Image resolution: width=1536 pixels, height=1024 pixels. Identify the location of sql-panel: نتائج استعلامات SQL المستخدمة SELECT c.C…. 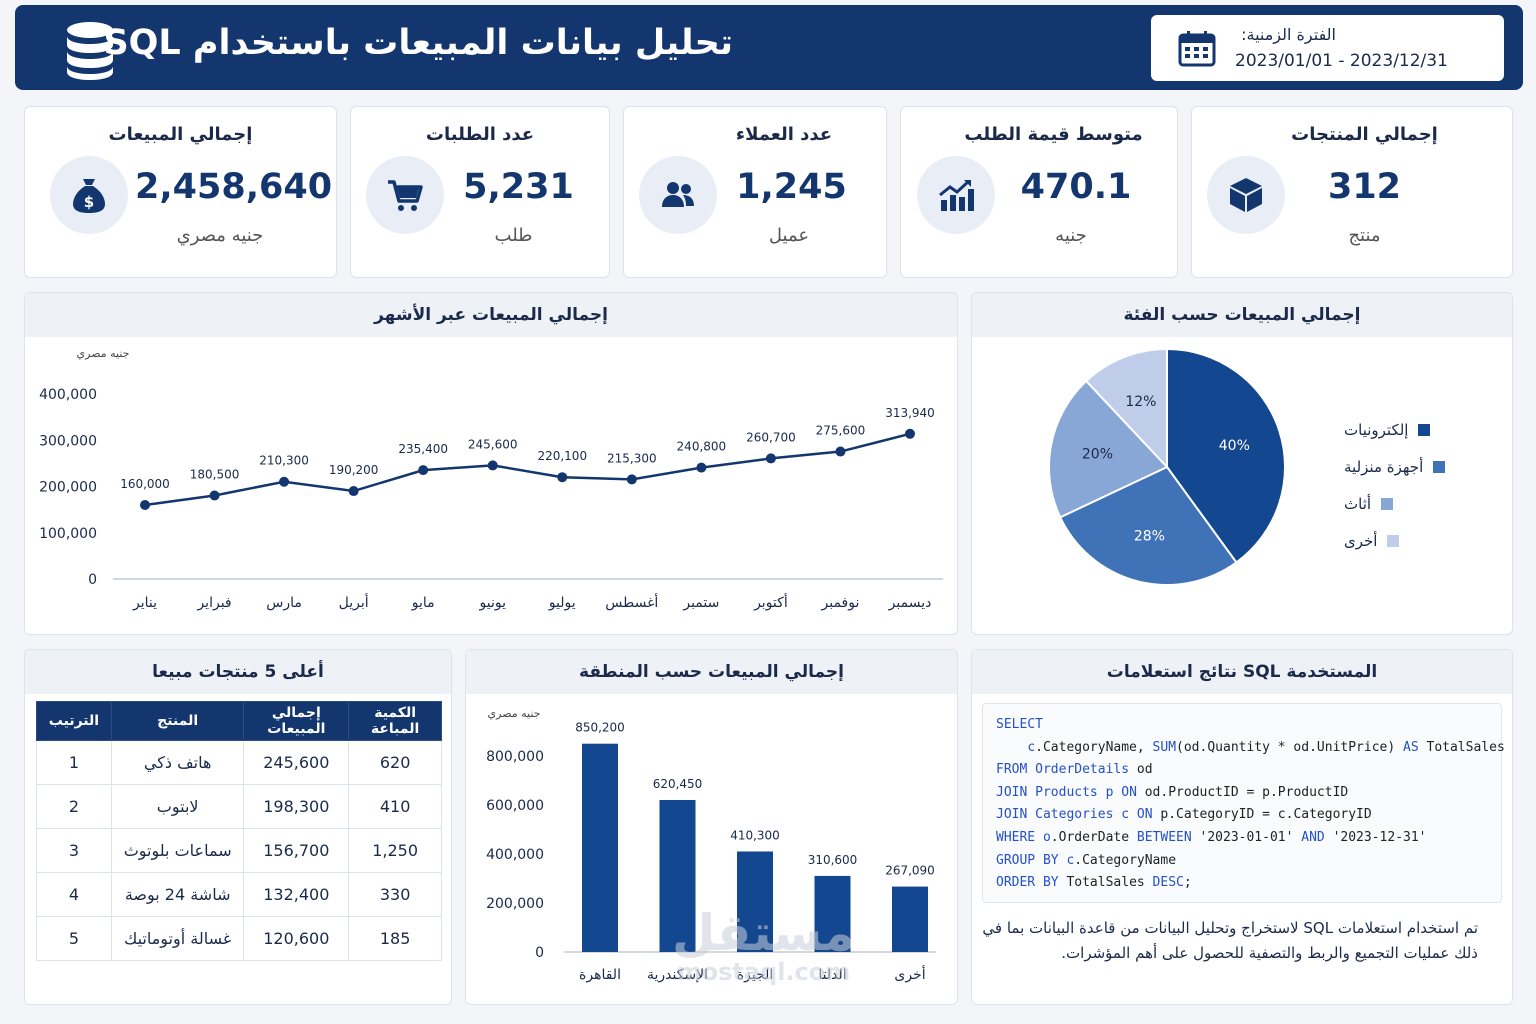
(1242, 827).